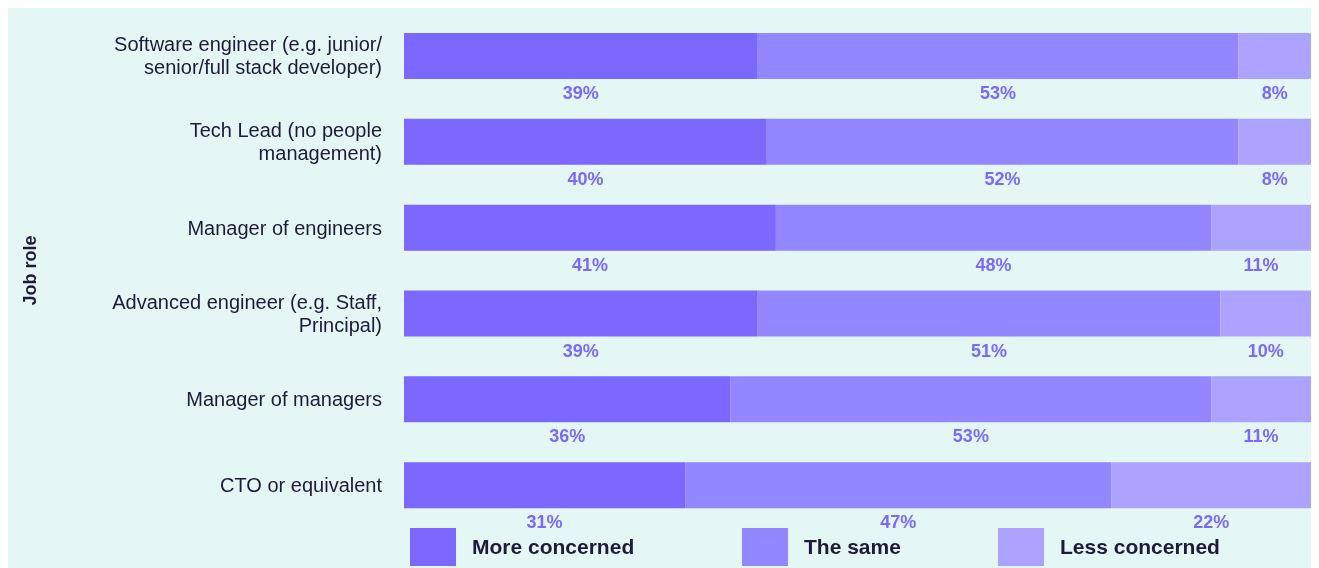  Describe the element at coordinates (284, 399) in the screenshot. I see `y-tick-label: Manager of managers` at that location.